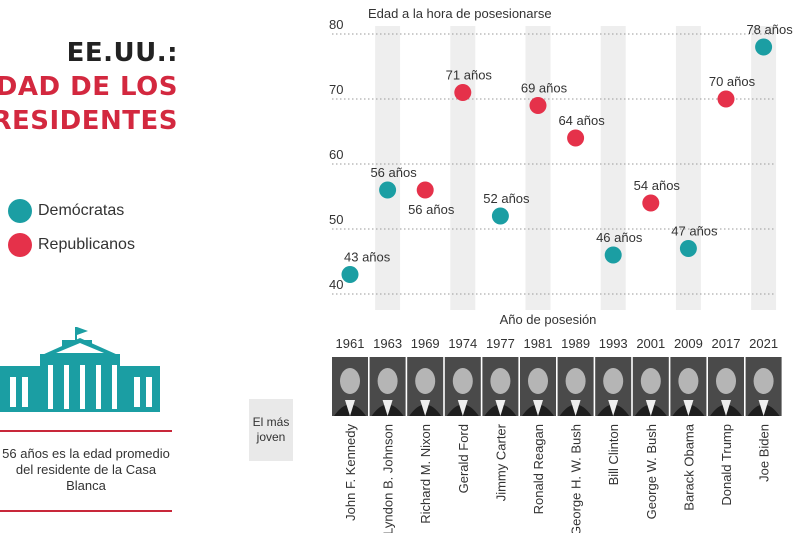 This screenshot has height=533, width=800. I want to click on president-name: Richard M. Nixon, so click(425, 474).